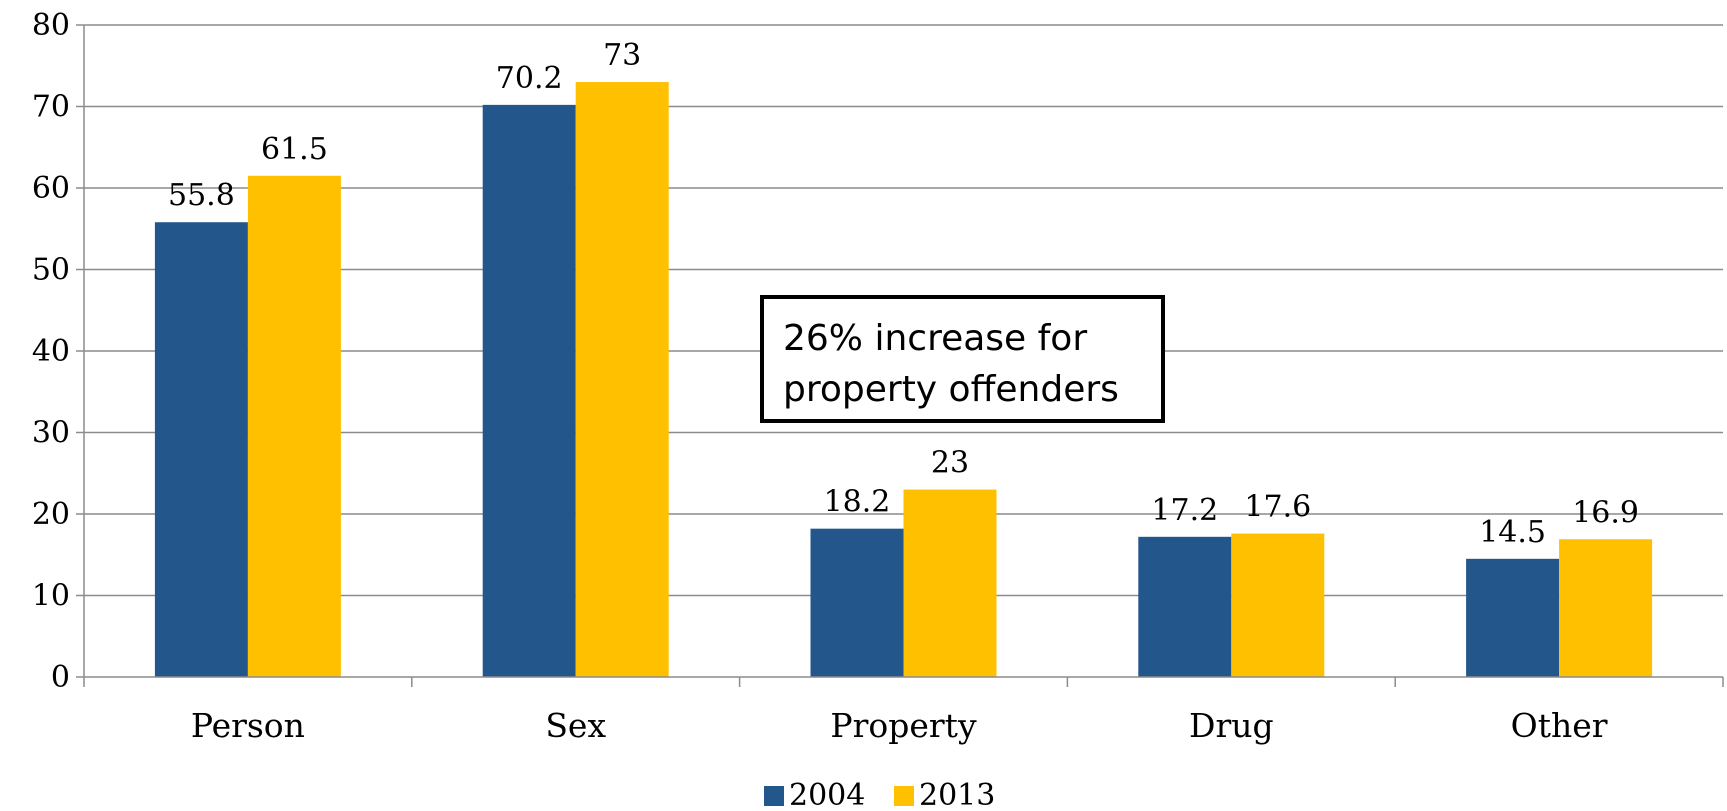  What do you see at coordinates (774, 796) in the screenshot?
I see `legend-swatch-2004` at bounding box center [774, 796].